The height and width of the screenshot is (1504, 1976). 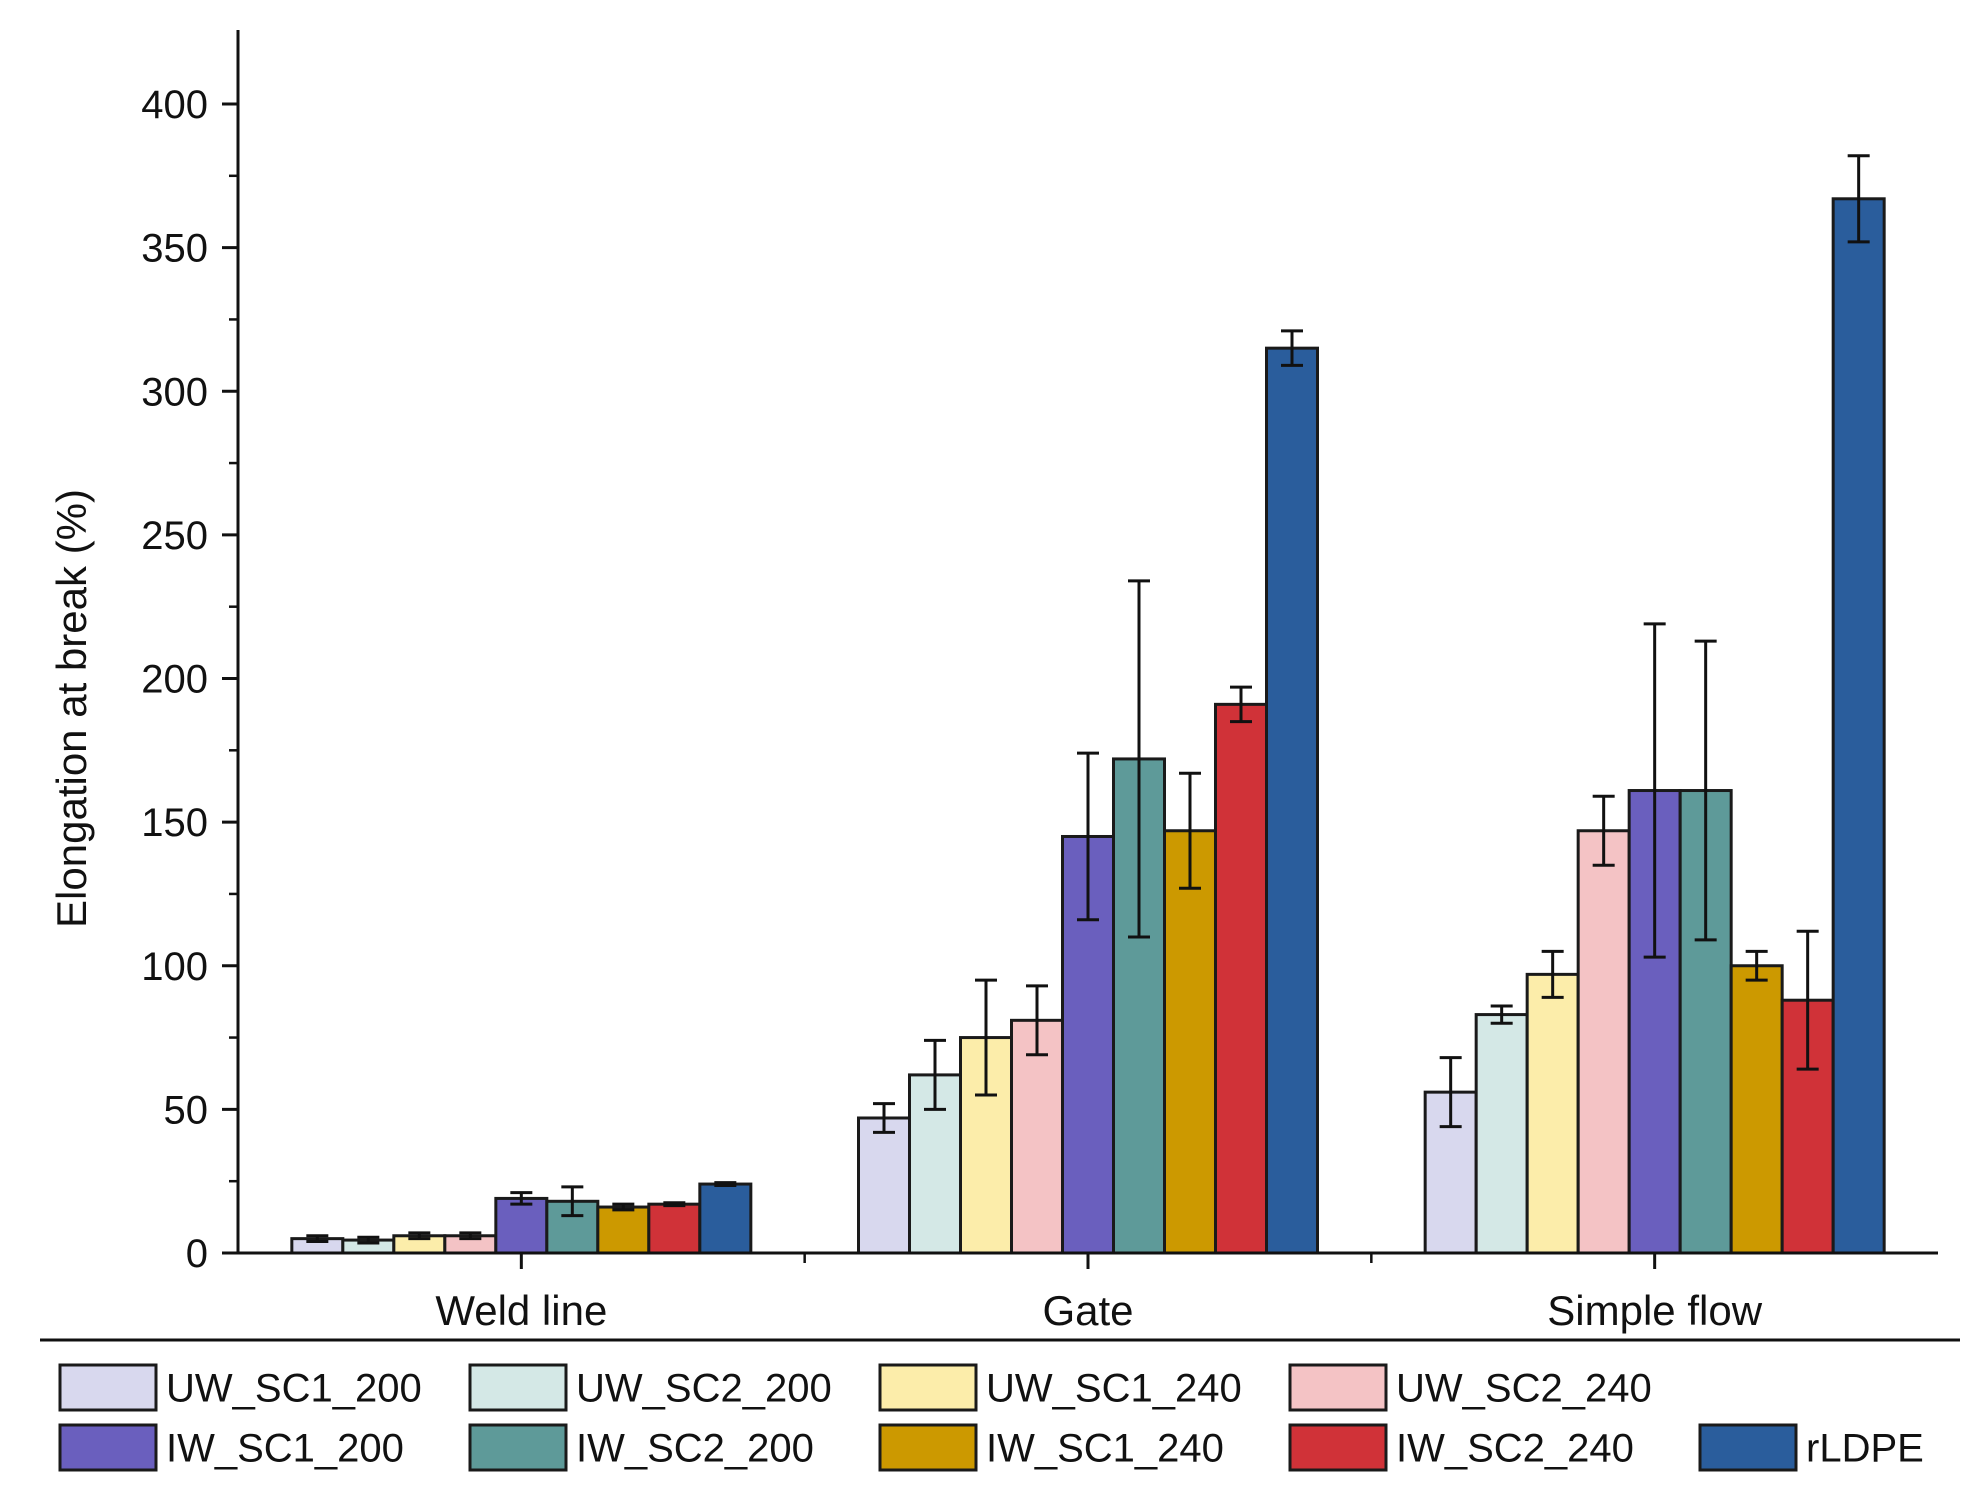 I want to click on legend-item: UW_SC2_240, so click(x=1470, y=1387).